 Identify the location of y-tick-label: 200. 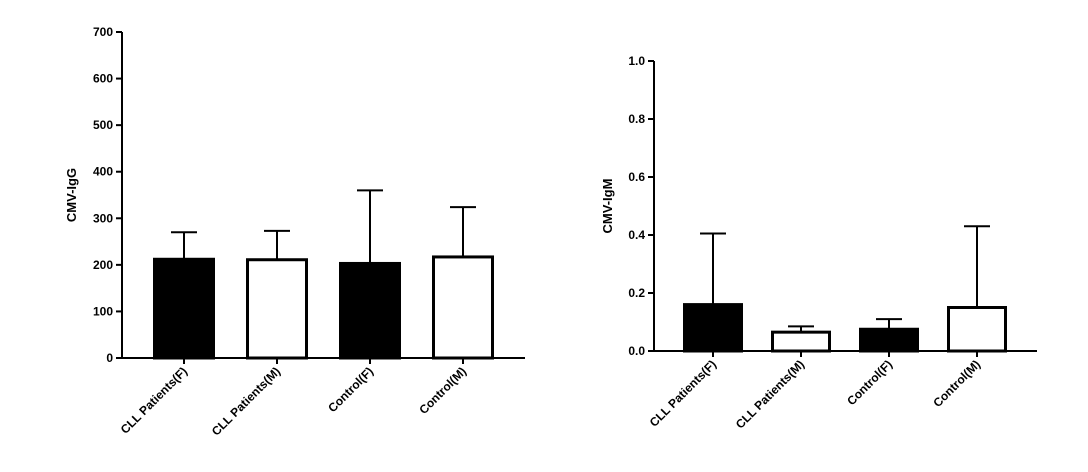
(103, 265).